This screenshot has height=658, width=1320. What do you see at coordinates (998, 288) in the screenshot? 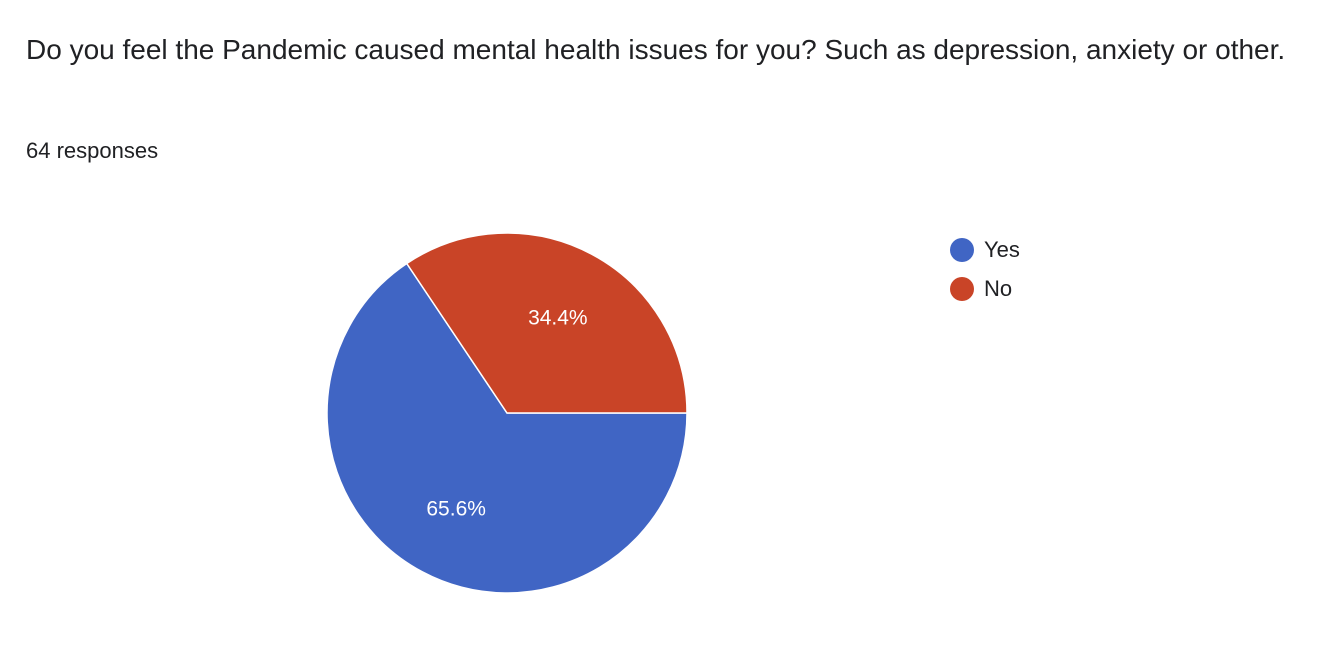
I see `legend-label-no: No` at bounding box center [998, 288].